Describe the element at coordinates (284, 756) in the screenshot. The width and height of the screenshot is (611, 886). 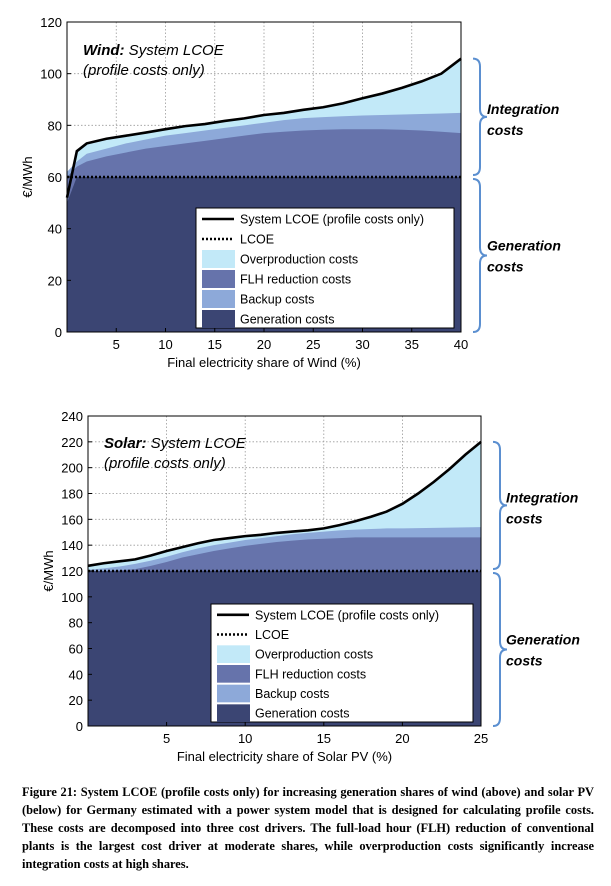
I see `solar-xlabel: Final electricity share of Solar PV (%)` at that location.